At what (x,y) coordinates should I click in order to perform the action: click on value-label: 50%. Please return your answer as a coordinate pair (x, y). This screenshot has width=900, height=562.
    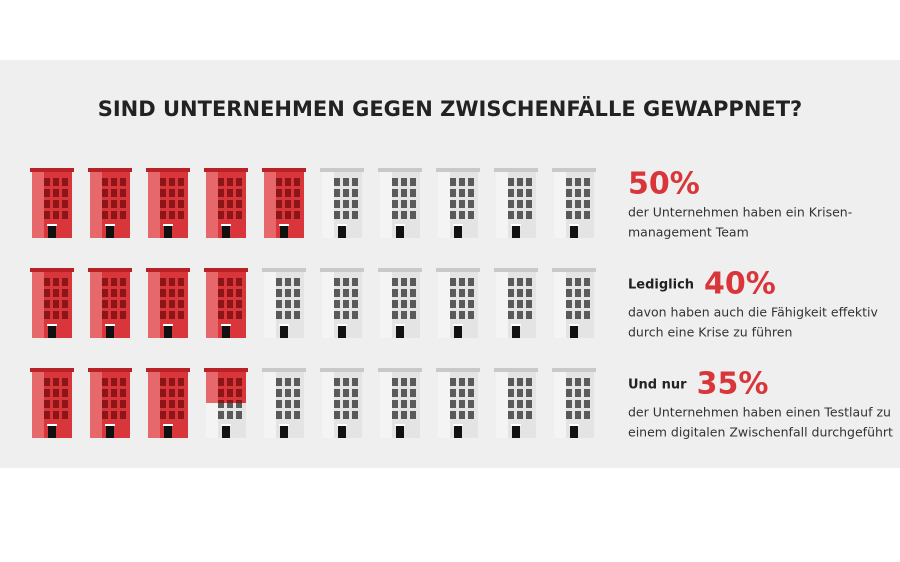
    Looking at the image, I should click on (664, 184).